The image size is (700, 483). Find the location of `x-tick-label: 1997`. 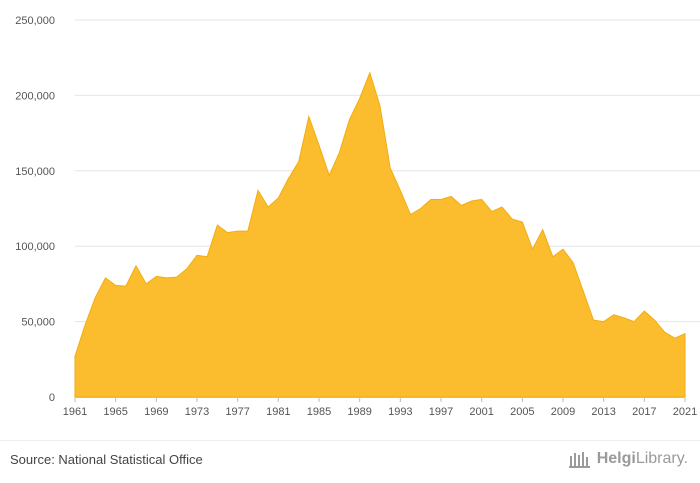

x-tick-label: 1997 is located at coordinates (441, 412).